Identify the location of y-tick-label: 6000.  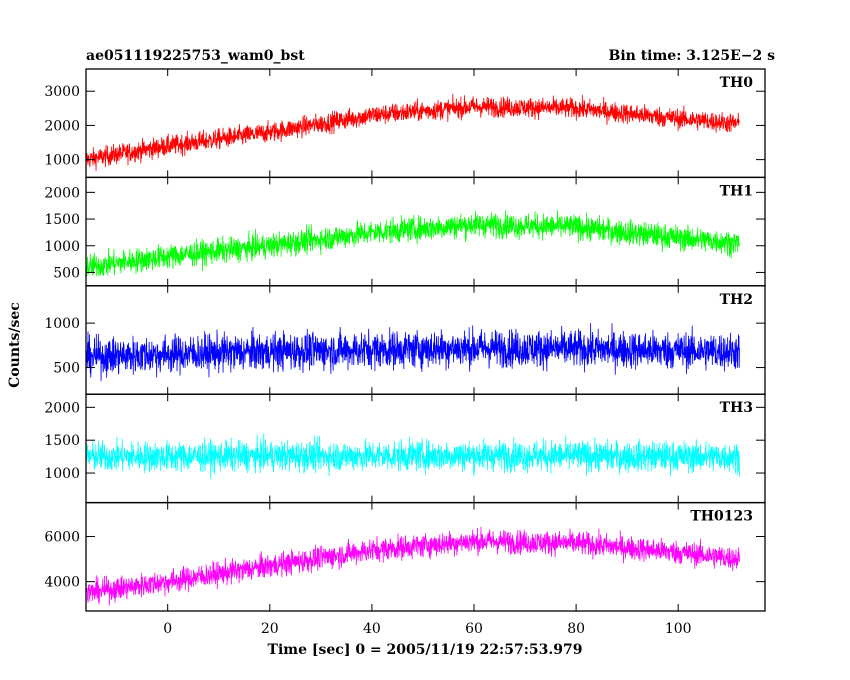
(62, 537).